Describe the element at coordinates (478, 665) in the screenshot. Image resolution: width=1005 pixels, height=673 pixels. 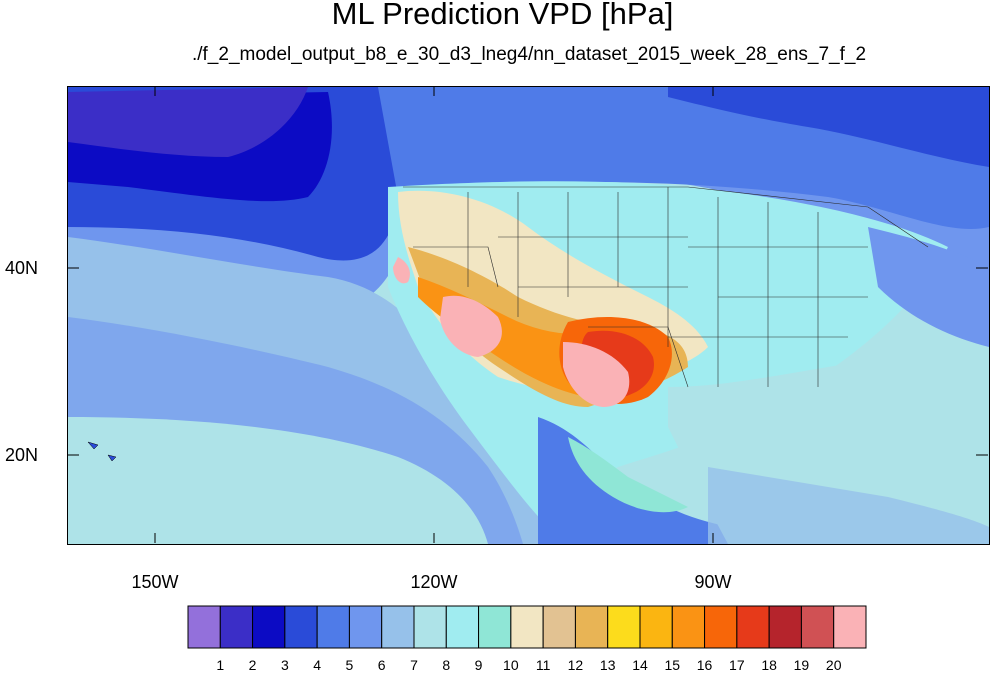
I see `colorbar-tick-label: 9` at that location.